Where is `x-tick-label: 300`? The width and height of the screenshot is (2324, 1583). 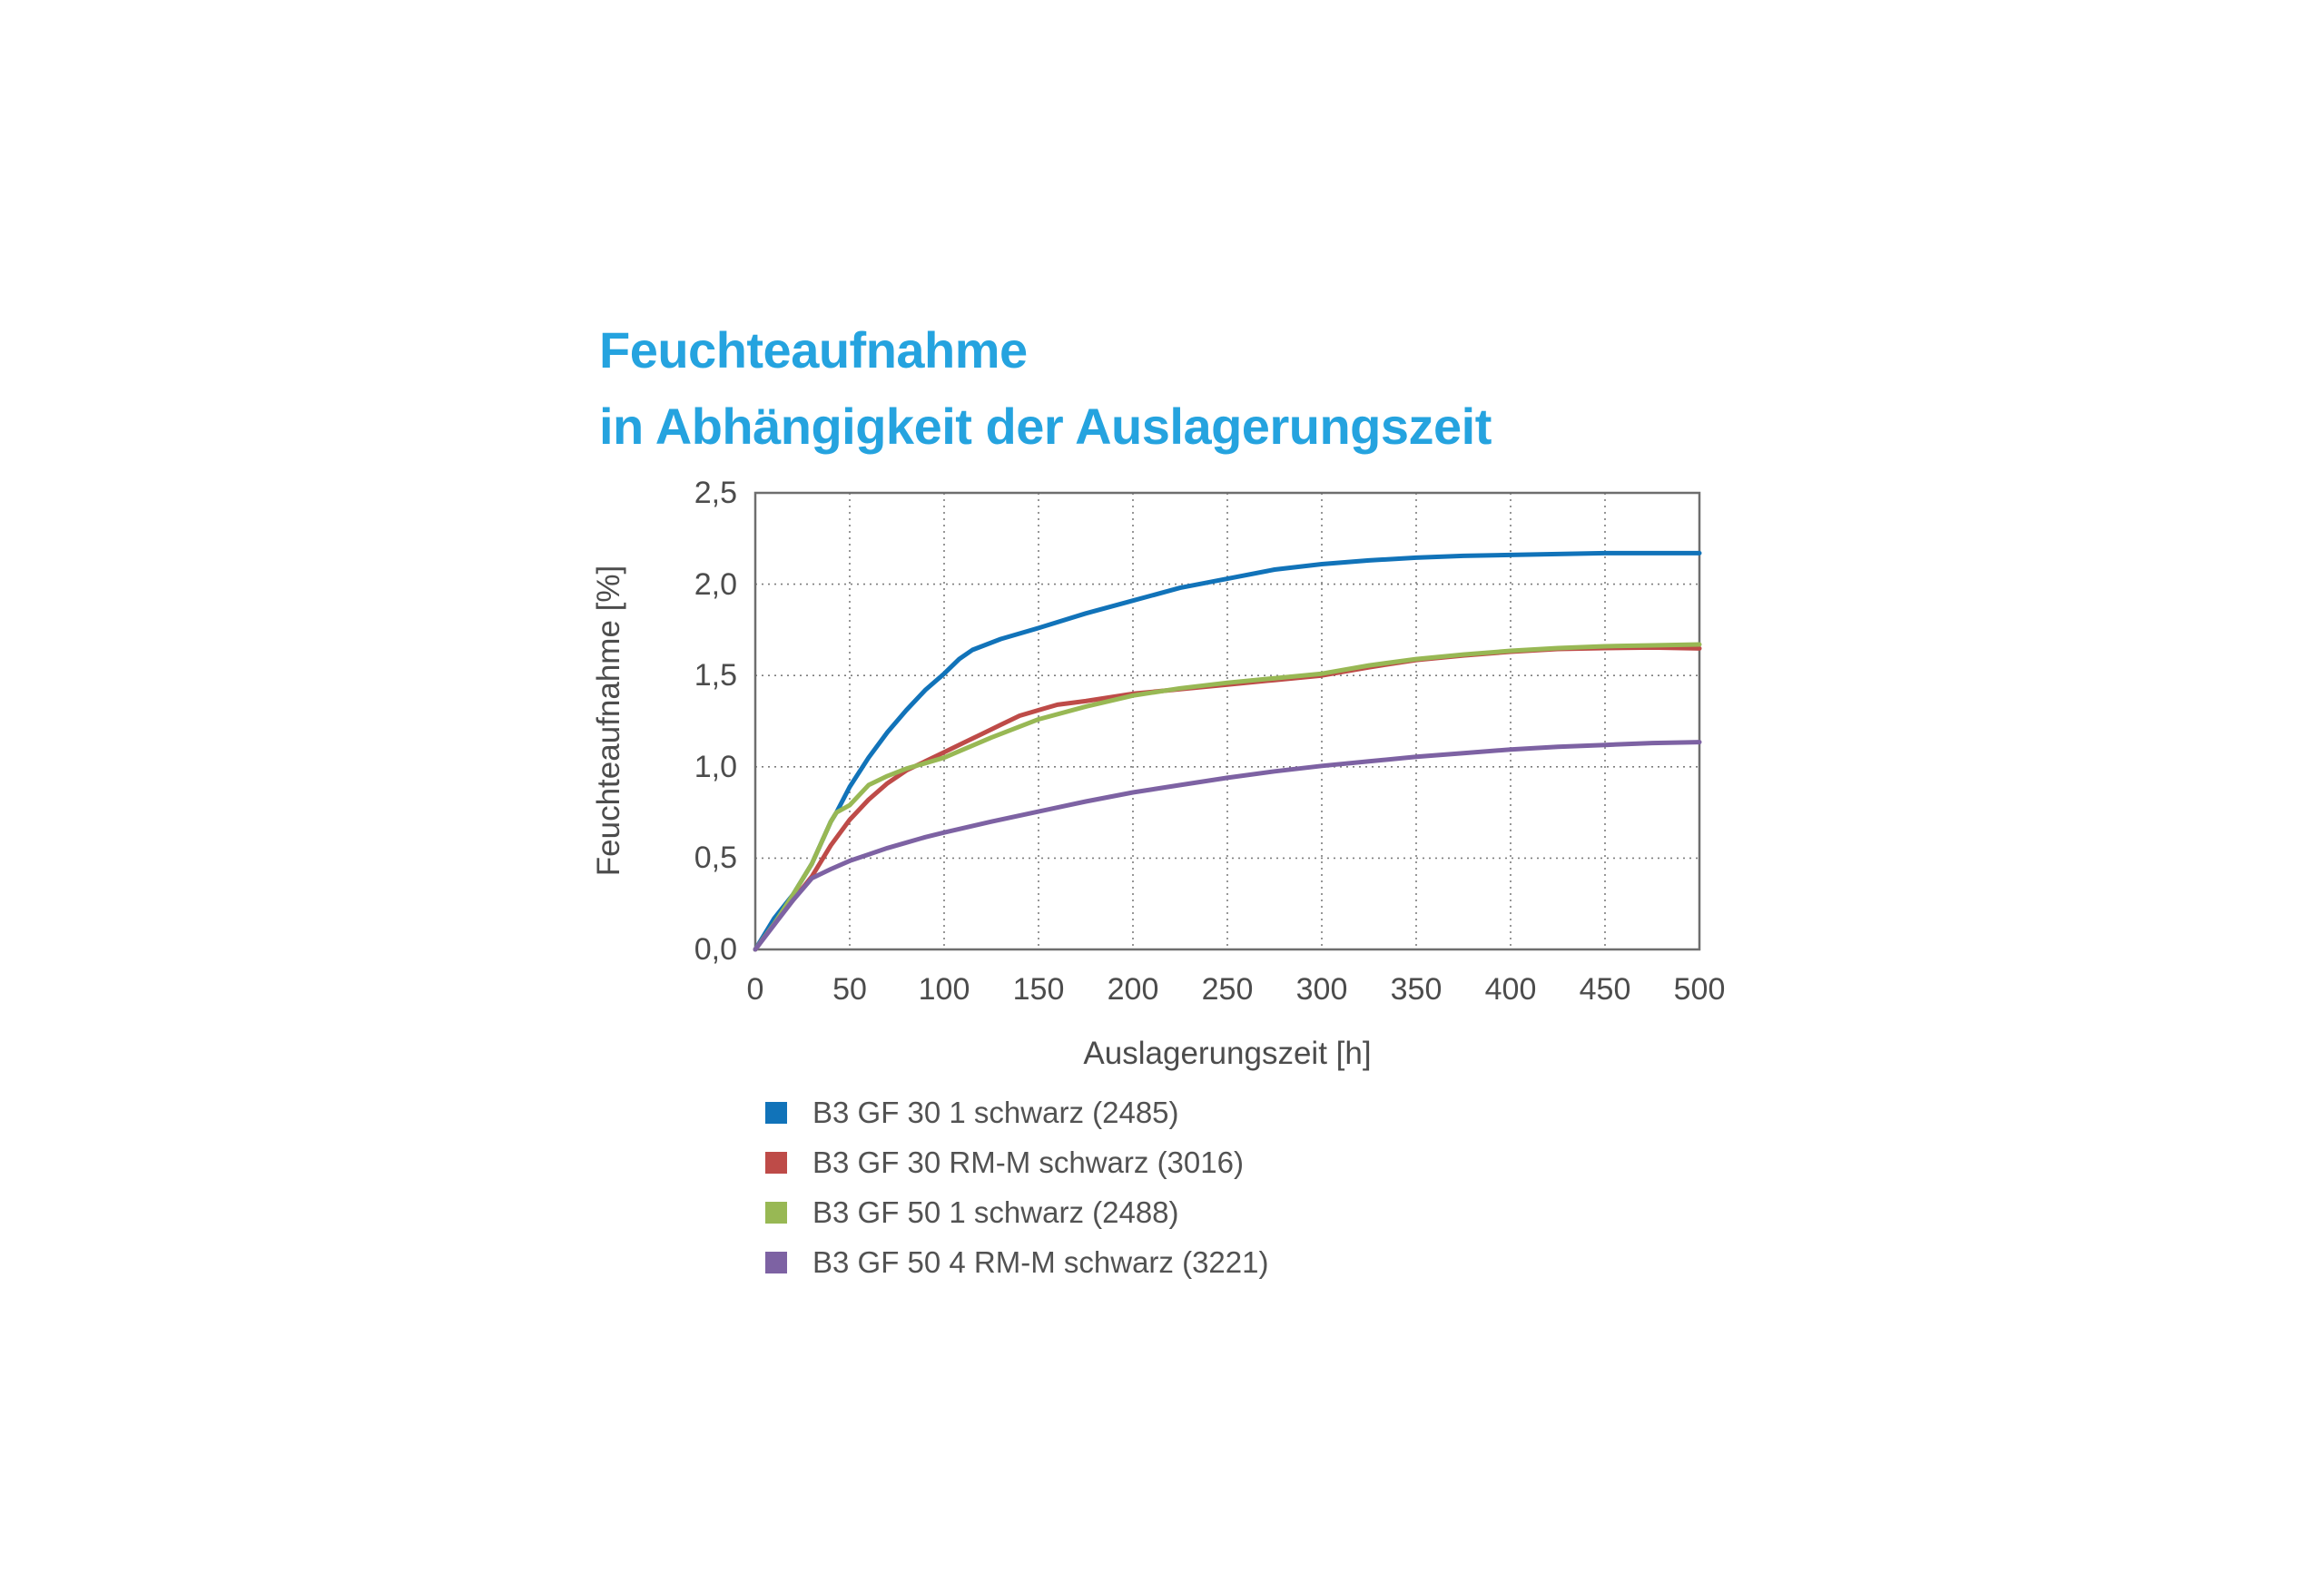
x-tick-label: 300 is located at coordinates (1321, 989).